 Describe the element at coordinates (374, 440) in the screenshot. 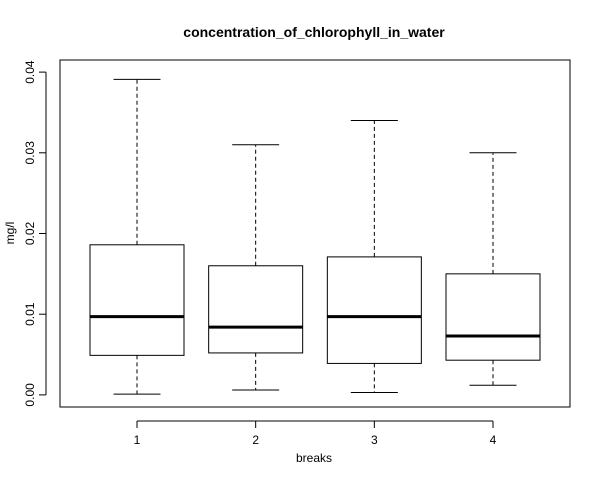

I see `x-tick-label: 3` at that location.